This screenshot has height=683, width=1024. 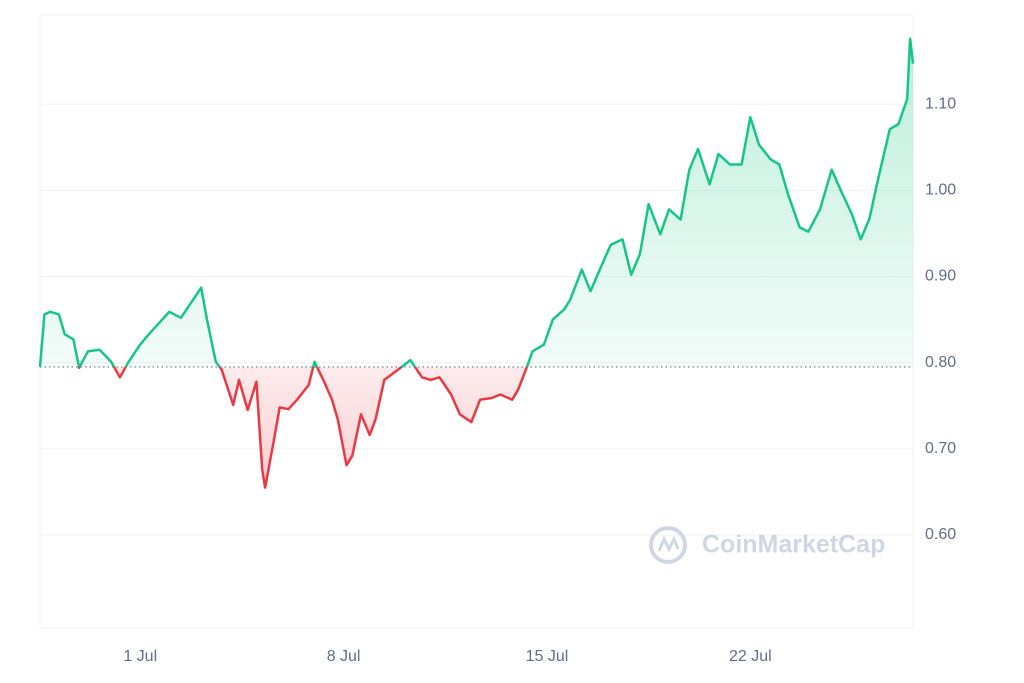 What do you see at coordinates (344, 656) in the screenshot?
I see `x-tick-label: 8 Jul` at bounding box center [344, 656].